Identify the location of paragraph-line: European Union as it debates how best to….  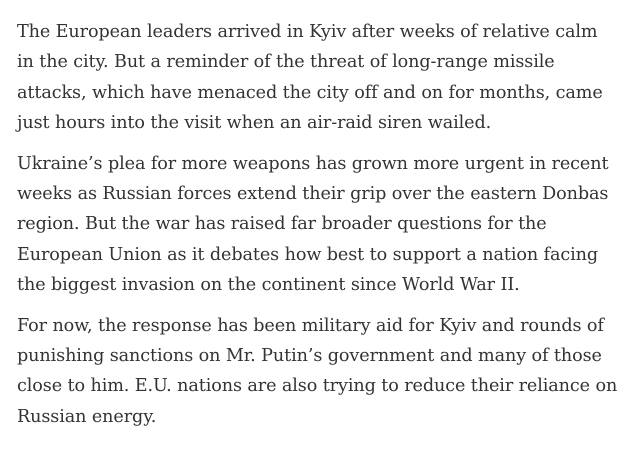
(308, 254).